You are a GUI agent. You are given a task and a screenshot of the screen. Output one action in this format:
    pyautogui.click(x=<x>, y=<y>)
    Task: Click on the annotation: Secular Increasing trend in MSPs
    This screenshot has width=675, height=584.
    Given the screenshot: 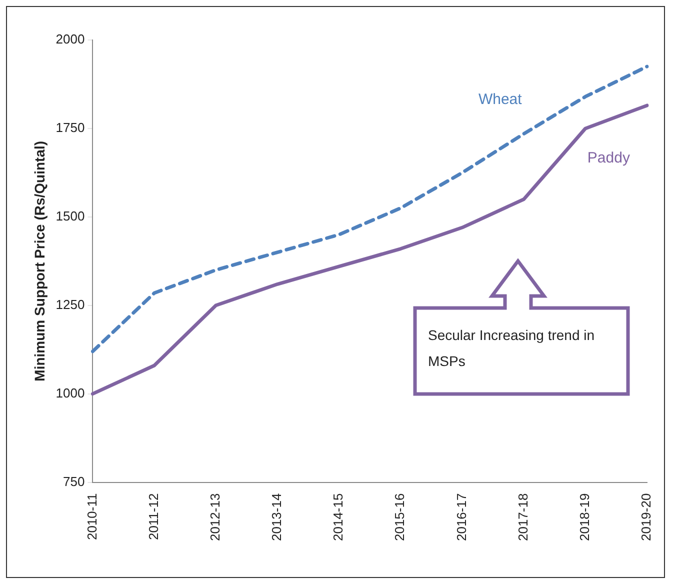 What is the action you would take?
    pyautogui.click(x=512, y=348)
    